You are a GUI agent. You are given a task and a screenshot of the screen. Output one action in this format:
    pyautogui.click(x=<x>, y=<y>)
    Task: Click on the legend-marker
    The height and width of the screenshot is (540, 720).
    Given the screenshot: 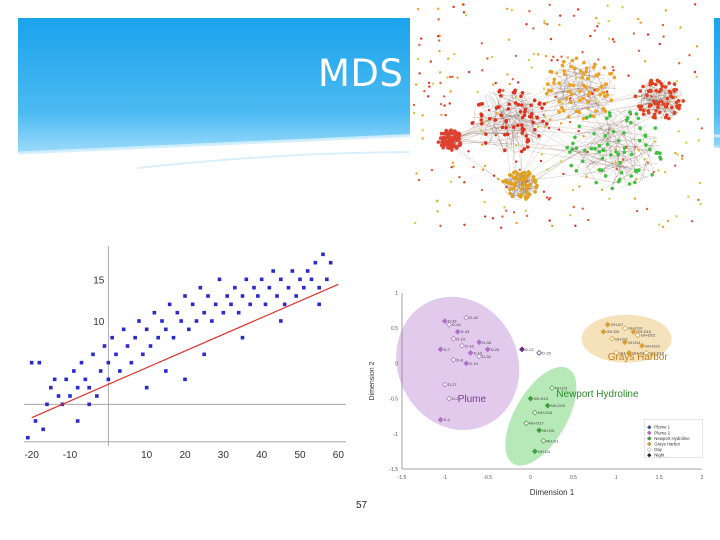 What is the action you would take?
    pyautogui.click(x=649, y=455)
    